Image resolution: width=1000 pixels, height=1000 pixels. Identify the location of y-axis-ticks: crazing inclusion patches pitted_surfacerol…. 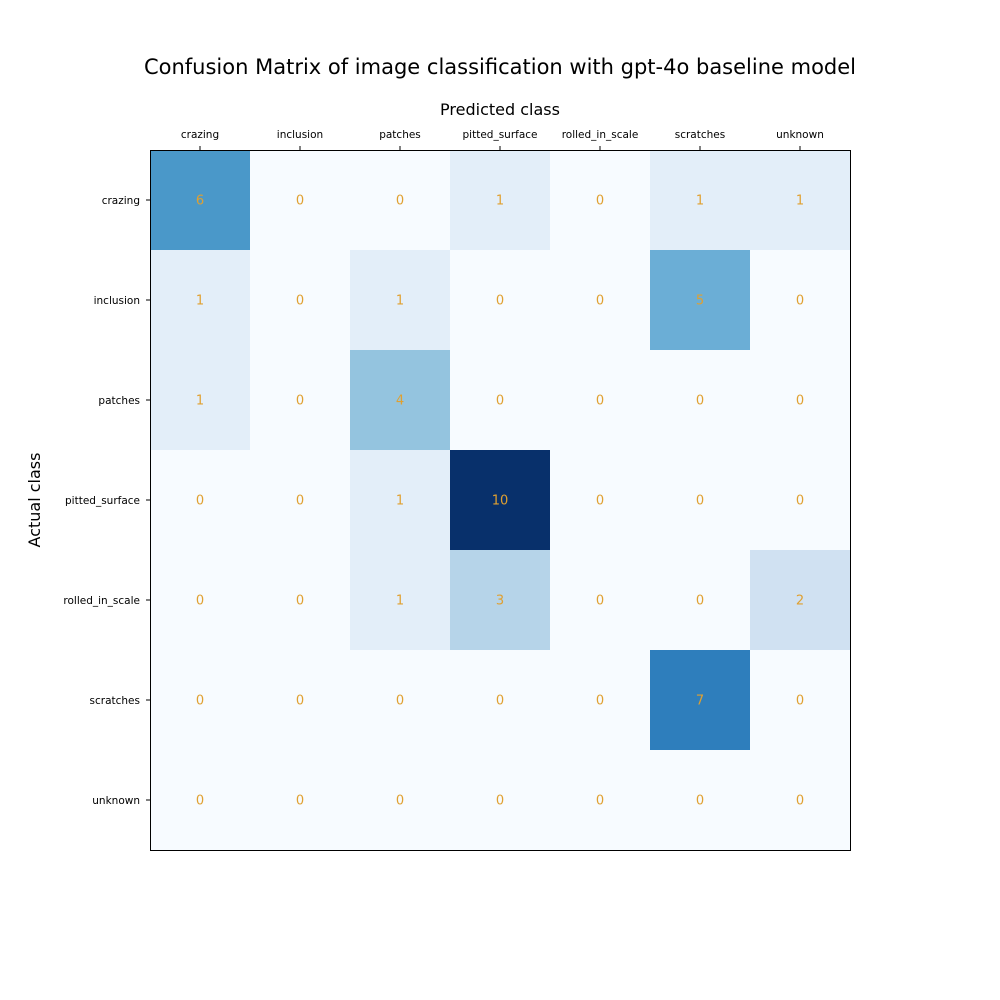
(106, 501).